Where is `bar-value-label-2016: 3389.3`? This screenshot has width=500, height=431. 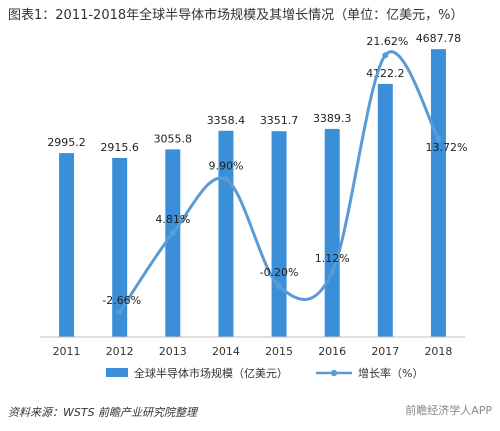 bar-value-label-2016: 3389.3 is located at coordinates (332, 118).